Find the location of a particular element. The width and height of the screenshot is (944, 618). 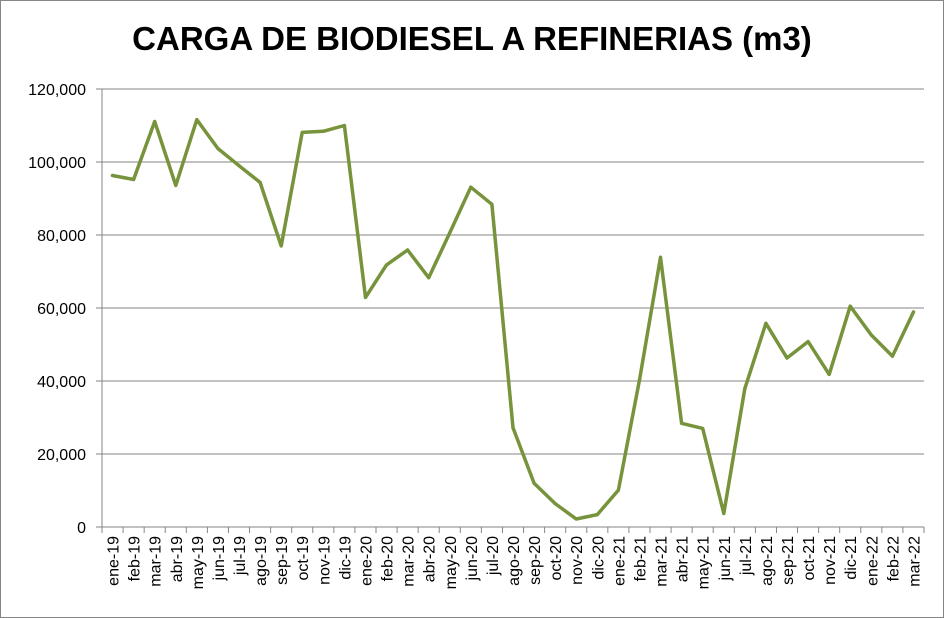

x-tick-label: mar-22 is located at coordinates (914, 561).